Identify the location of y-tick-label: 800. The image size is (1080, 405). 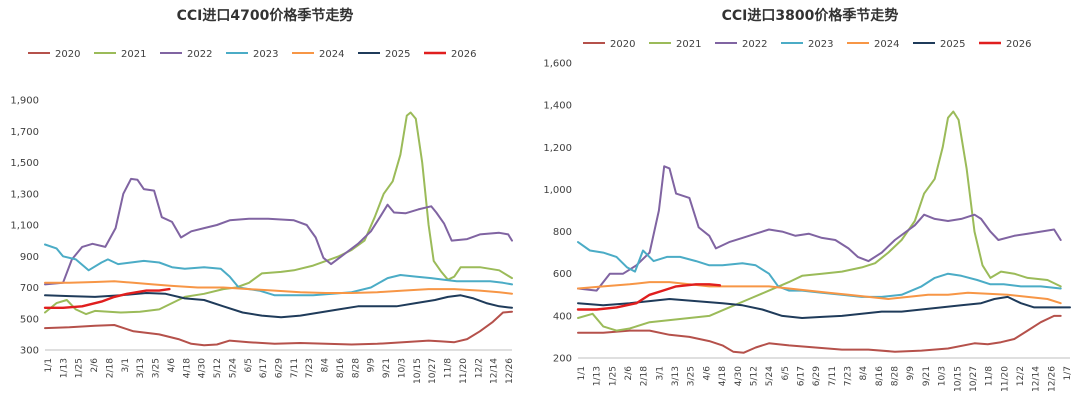
(562, 232).